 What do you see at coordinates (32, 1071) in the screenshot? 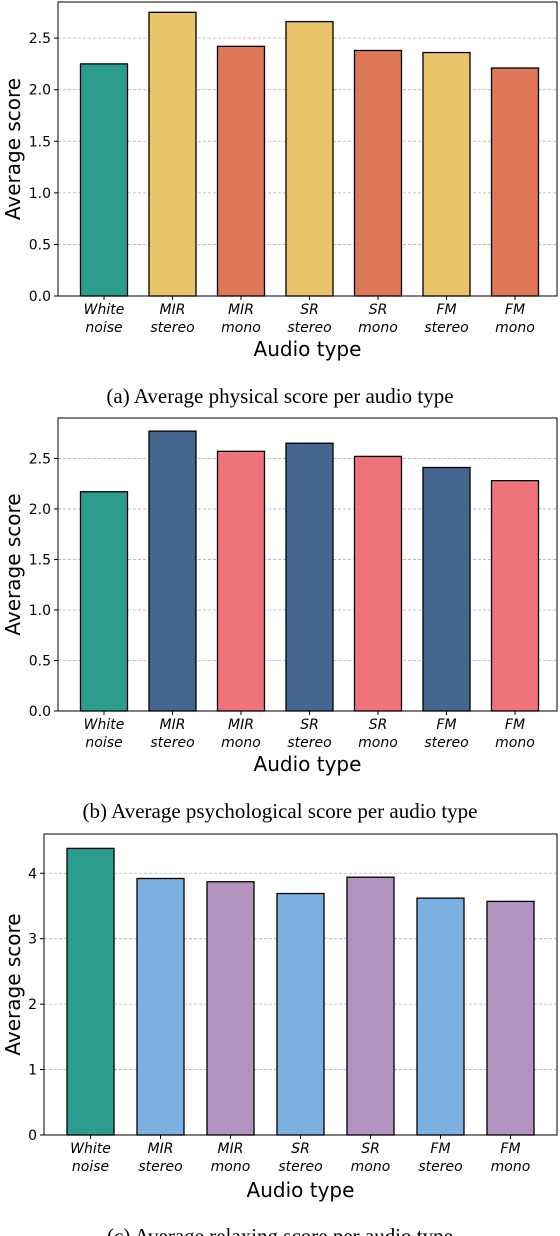
I see `y-tick-label: 1` at bounding box center [32, 1071].